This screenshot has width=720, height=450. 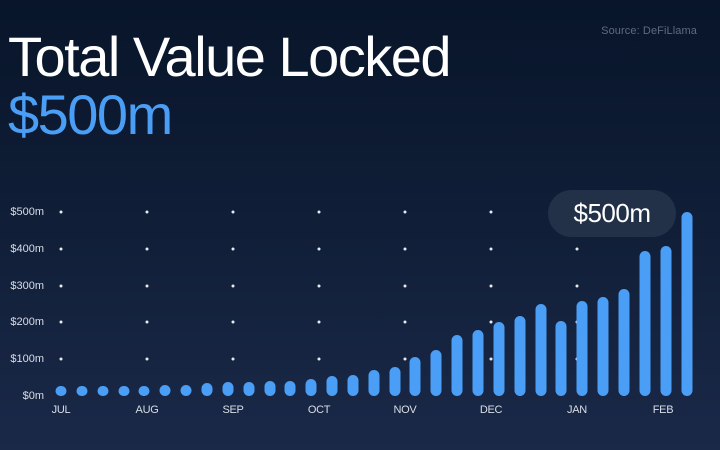 What do you see at coordinates (33, 396) in the screenshot?
I see `y-axis-label: $0m` at bounding box center [33, 396].